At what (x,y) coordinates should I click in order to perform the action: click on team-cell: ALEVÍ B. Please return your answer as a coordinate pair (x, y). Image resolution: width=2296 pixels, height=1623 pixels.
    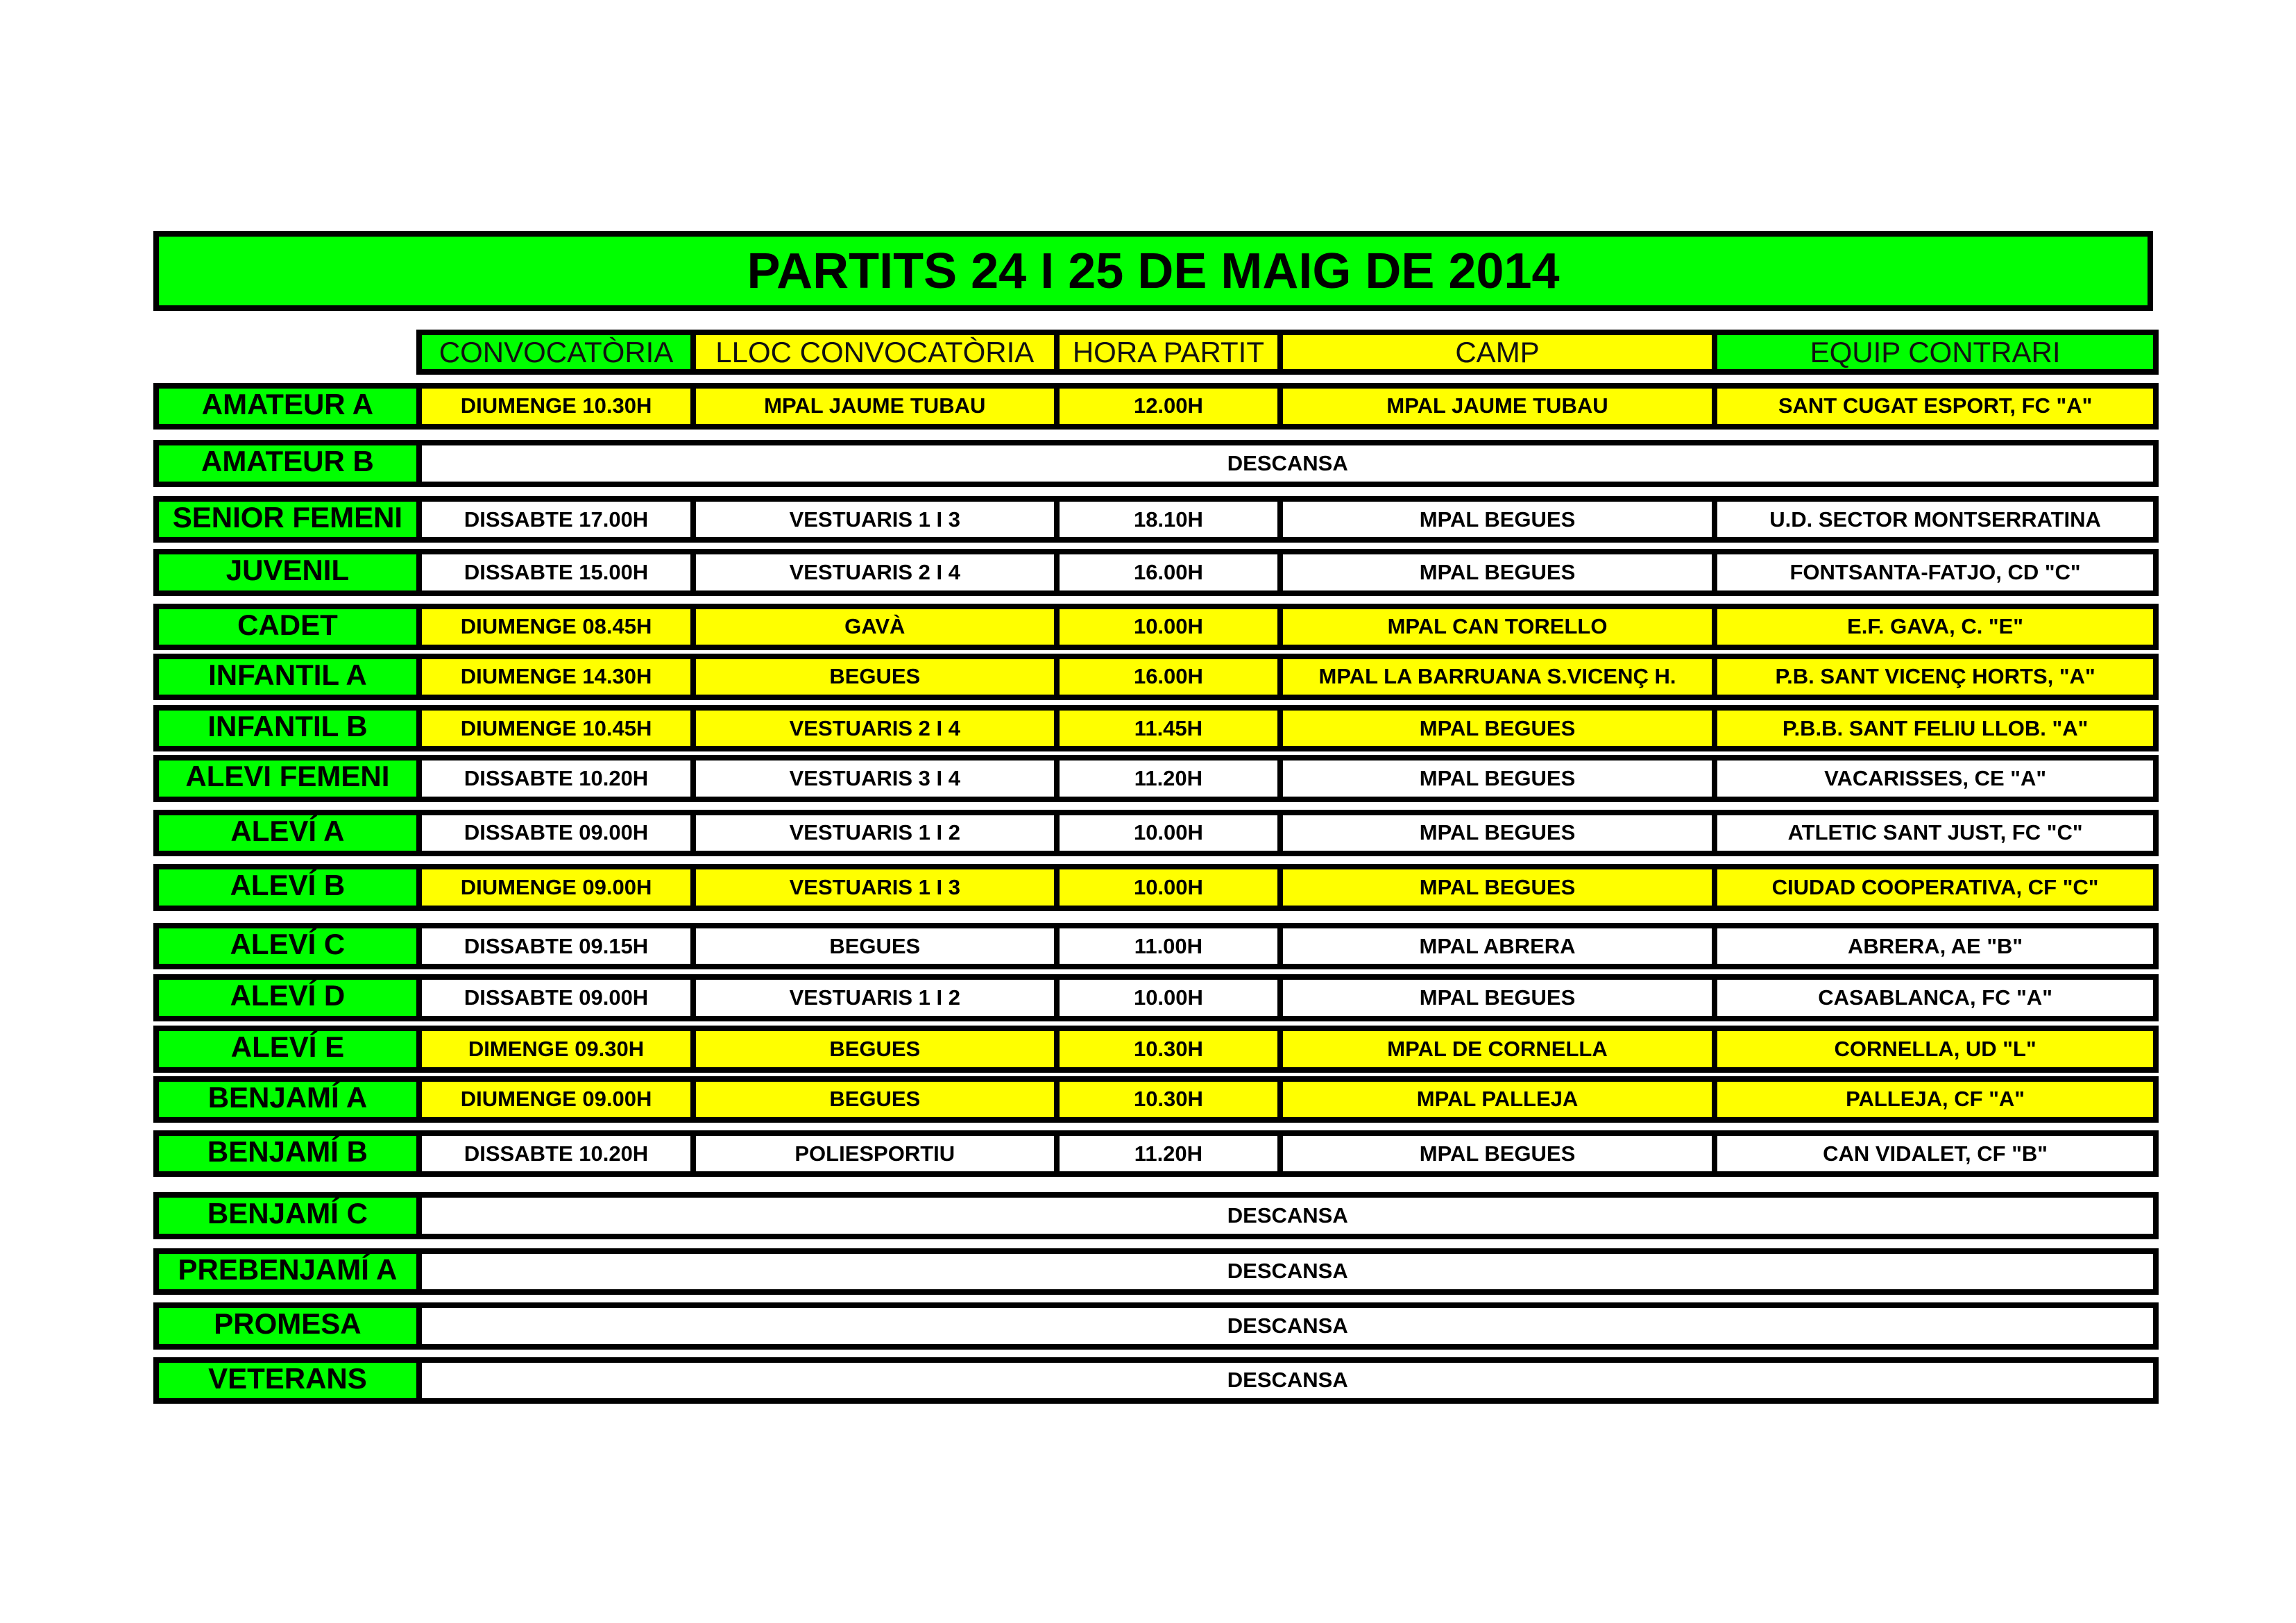
    Looking at the image, I should click on (288, 887).